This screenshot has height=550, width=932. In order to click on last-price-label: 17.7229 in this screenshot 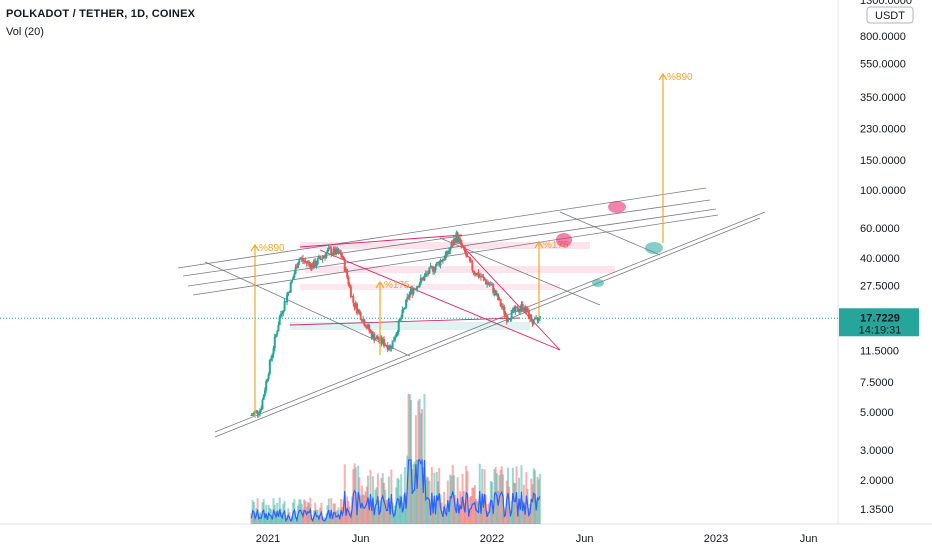, I will do `click(880, 318)`.